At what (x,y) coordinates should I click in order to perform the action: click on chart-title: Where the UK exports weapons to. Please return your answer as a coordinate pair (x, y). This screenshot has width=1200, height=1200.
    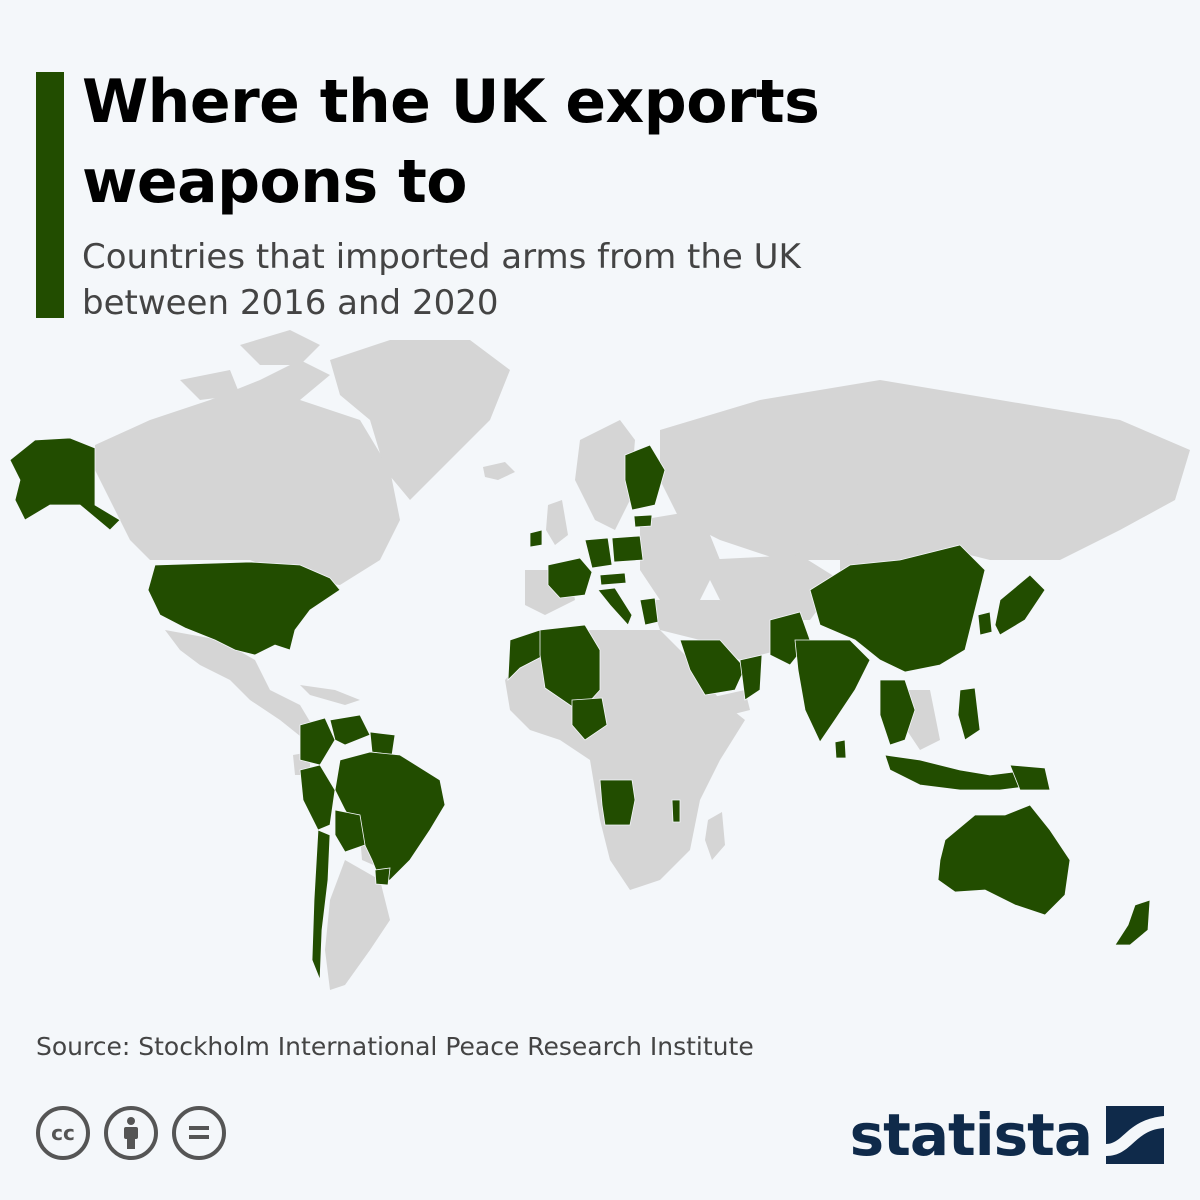
    Looking at the image, I should click on (451, 142).